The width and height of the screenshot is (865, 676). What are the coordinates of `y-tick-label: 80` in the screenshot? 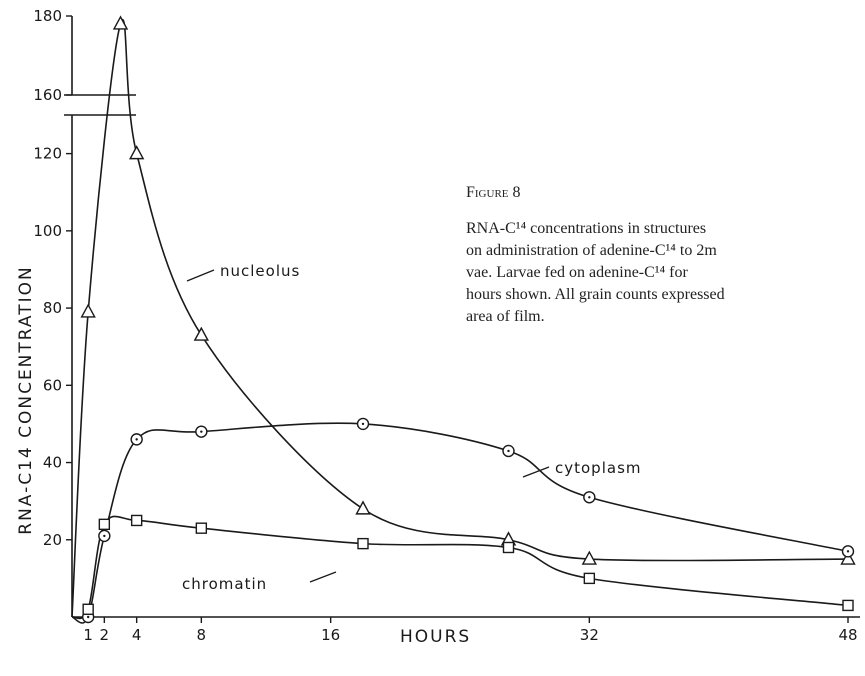 It's located at (52, 308).